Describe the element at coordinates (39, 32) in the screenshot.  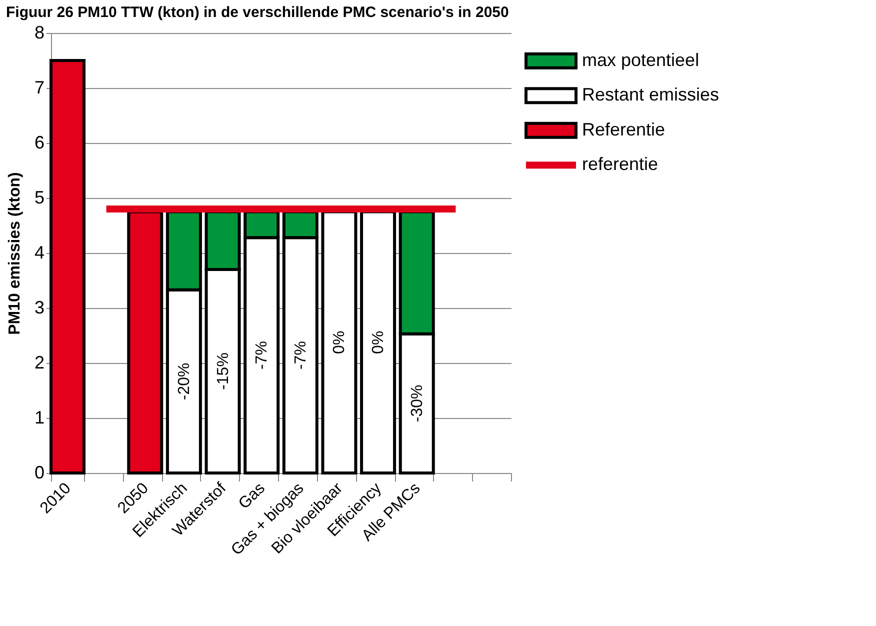
I see `y-tick-label: 8` at that location.